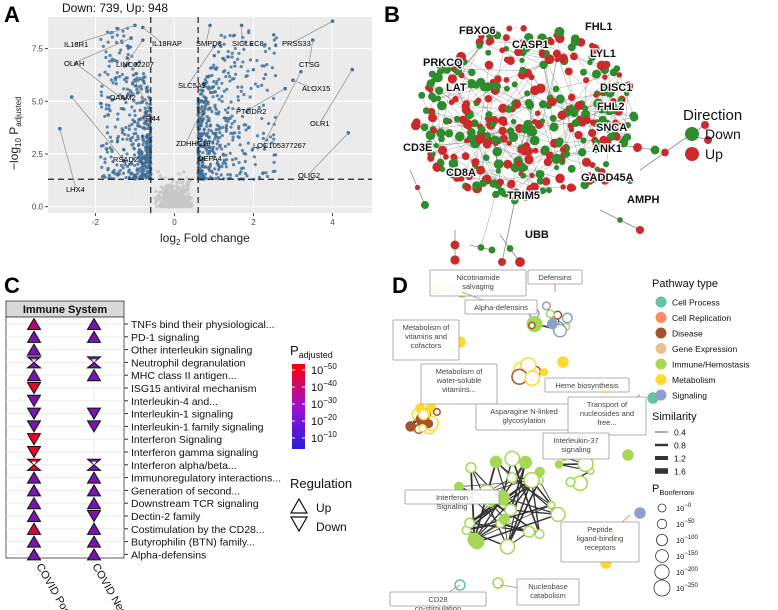 Image resolution: width=778 pixels, height=610 pixels. I want to click on column-label-pos: COVID Pos, so click(52, 586).